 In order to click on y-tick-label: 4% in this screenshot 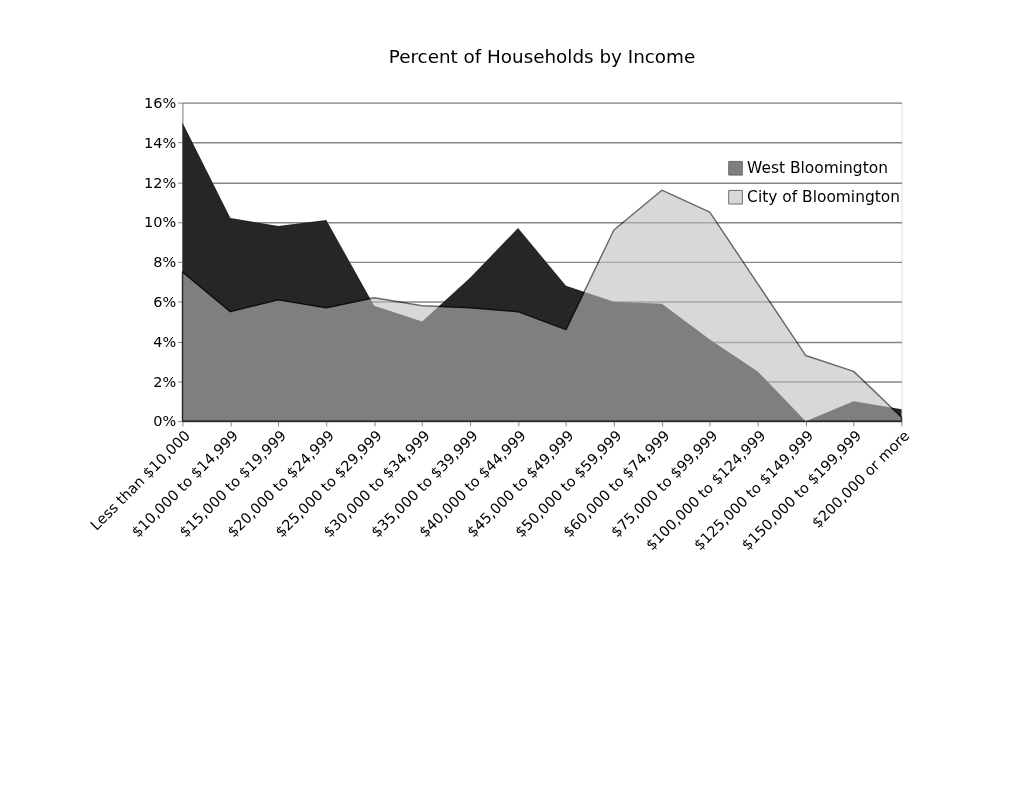, I will do `click(165, 341)`.